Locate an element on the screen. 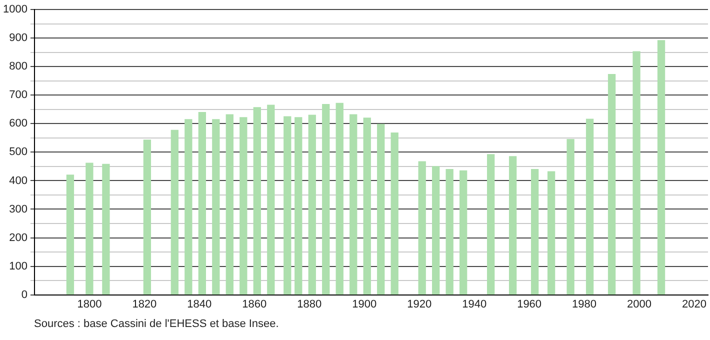 This screenshot has height=340, width=710. y-tick-label: 600 is located at coordinates (18, 124).